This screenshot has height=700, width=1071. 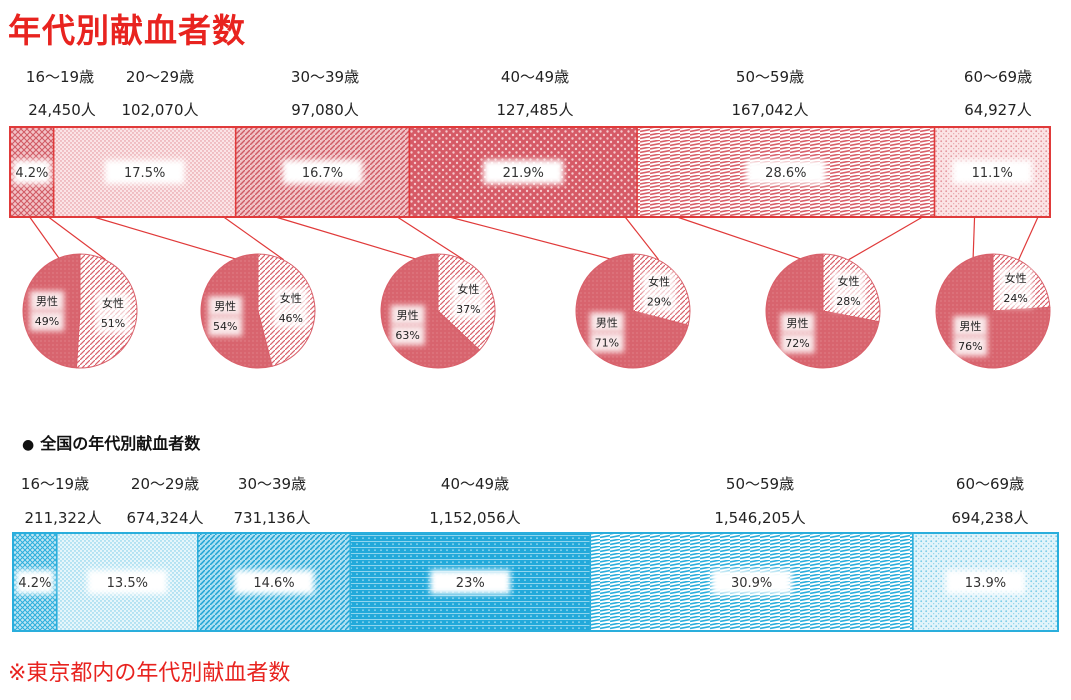 What do you see at coordinates (993, 311) in the screenshot?
I see `gender-pie-6: 女性 24% 男性 76%` at bounding box center [993, 311].